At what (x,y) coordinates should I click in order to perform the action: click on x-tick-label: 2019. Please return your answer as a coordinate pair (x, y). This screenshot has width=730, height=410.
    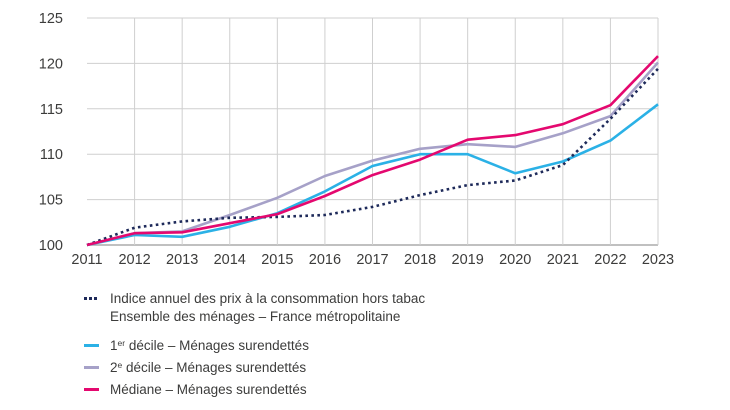
    Looking at the image, I should click on (468, 260).